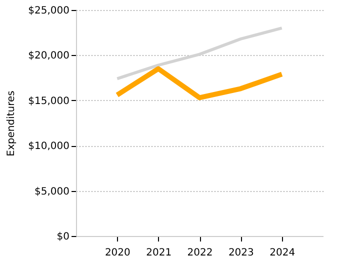  Describe the element at coordinates (12, 123) in the screenshot. I see `y-axis-title: Expenditures` at that location.